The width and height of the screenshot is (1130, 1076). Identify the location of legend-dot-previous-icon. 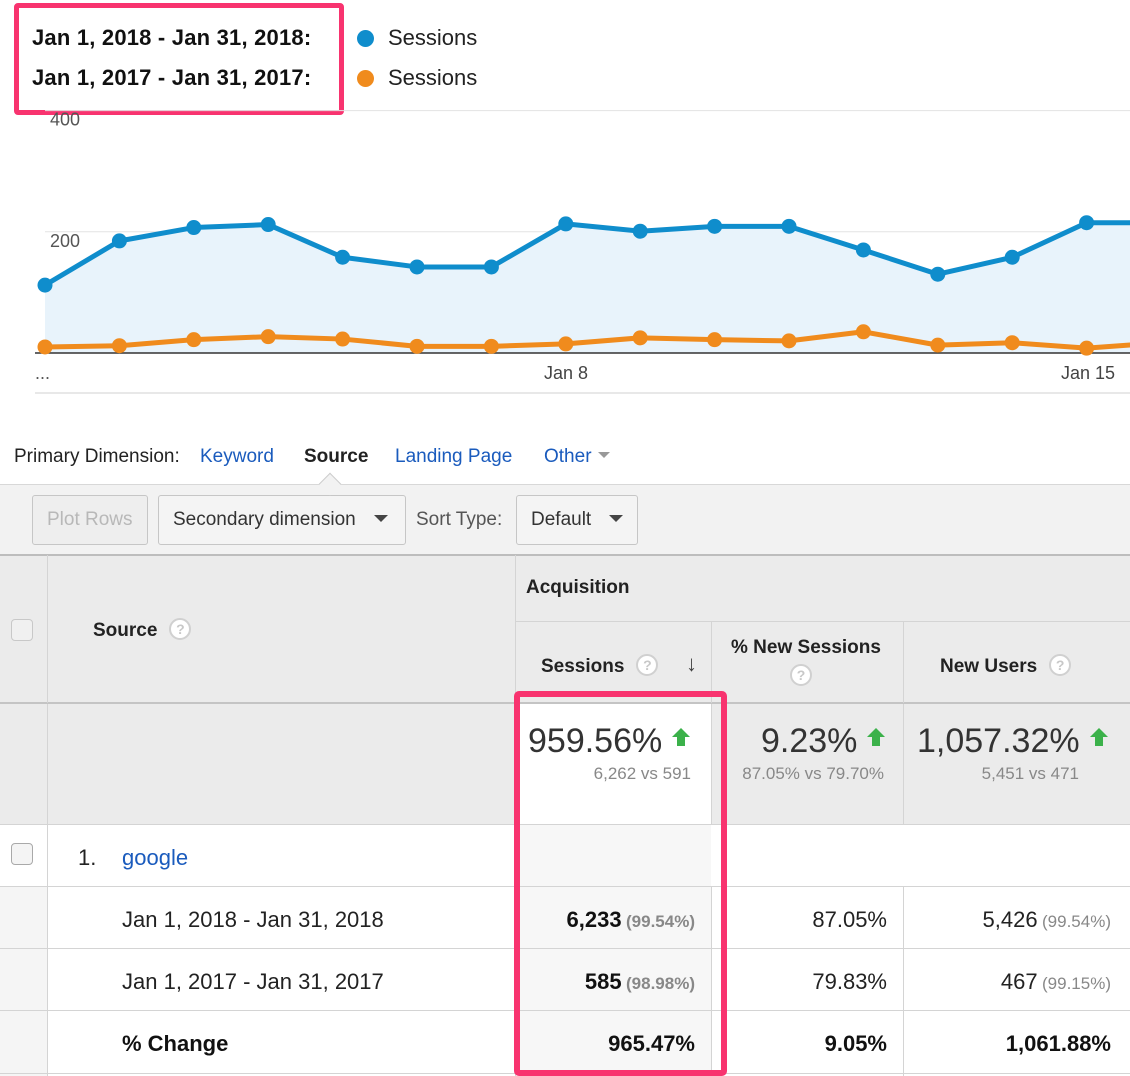
(365, 78).